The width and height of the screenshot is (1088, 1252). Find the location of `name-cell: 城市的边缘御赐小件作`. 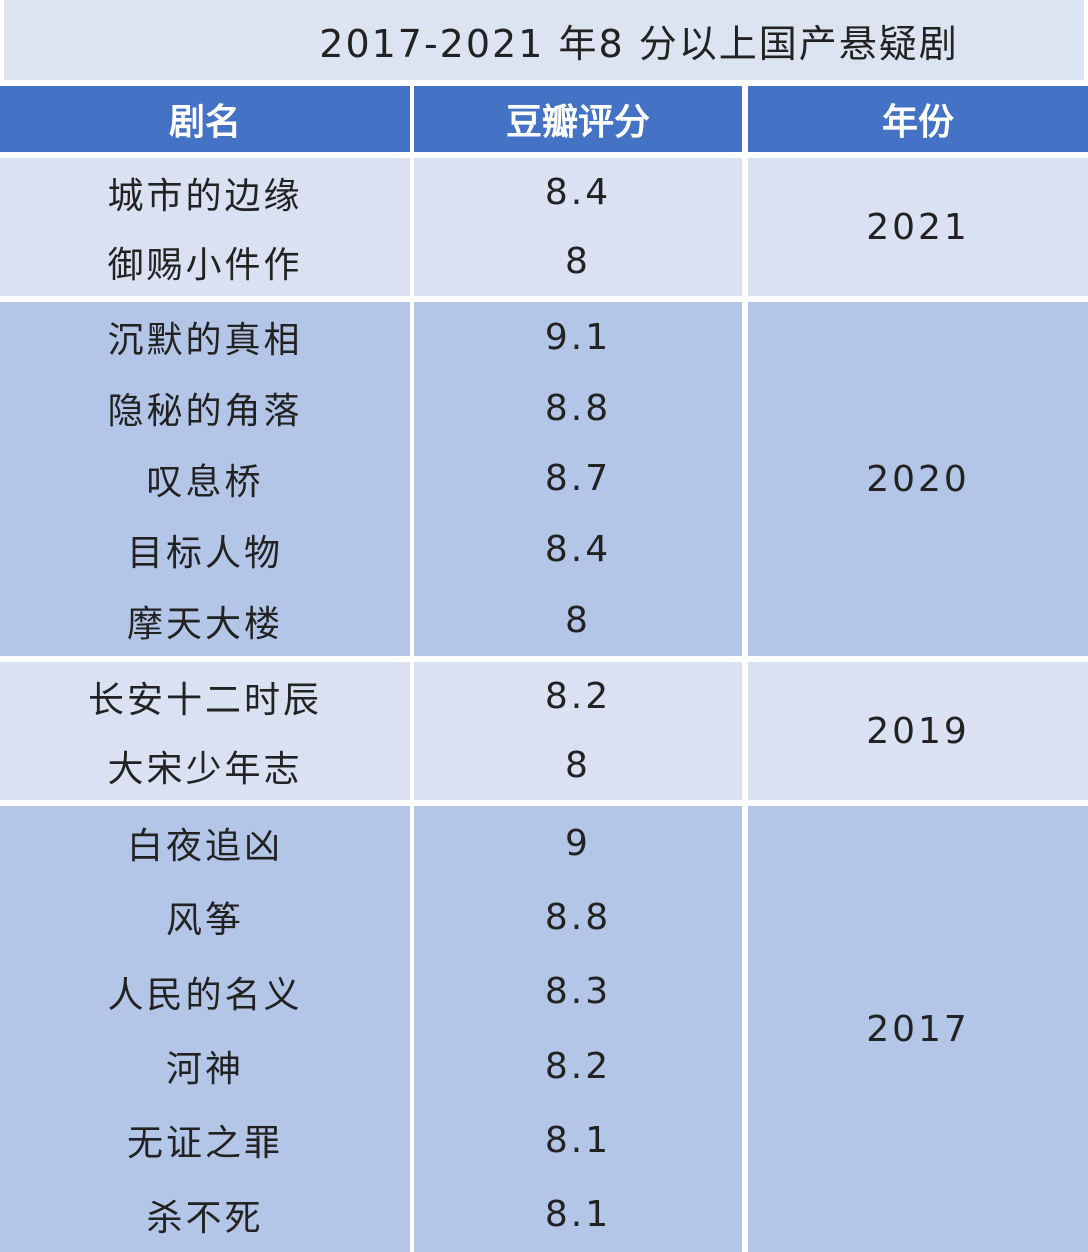

name-cell: 城市的边缘御赐小件作 is located at coordinates (205, 227).